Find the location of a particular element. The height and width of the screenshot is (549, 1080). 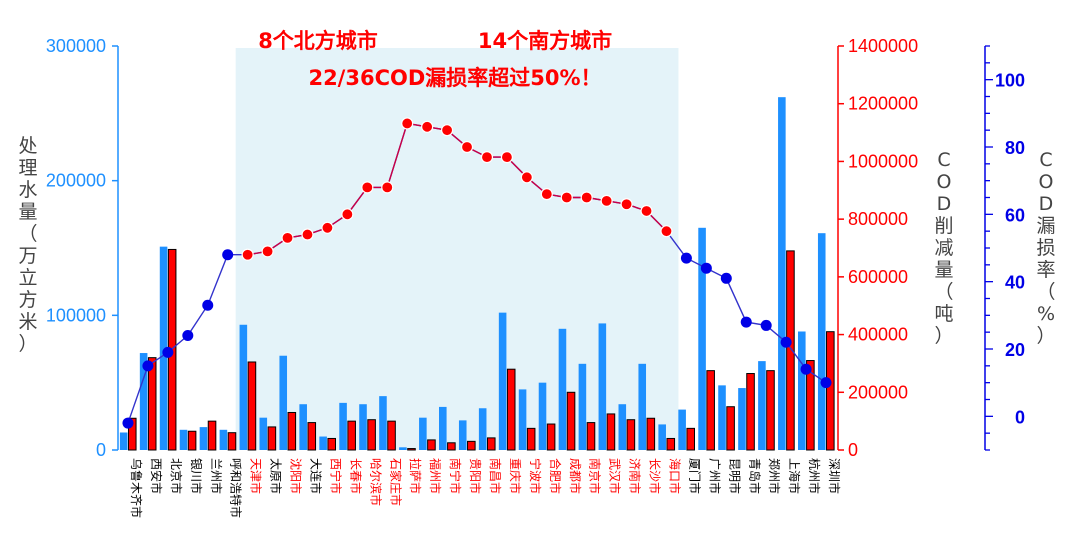

right-axis-leak-tick-label: 80 is located at coordinates (1015, 148).